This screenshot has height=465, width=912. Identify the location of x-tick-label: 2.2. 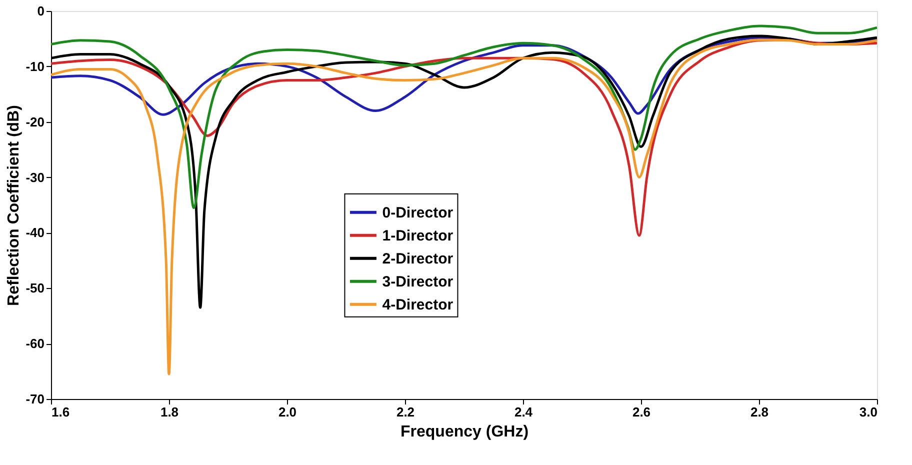
(405, 412).